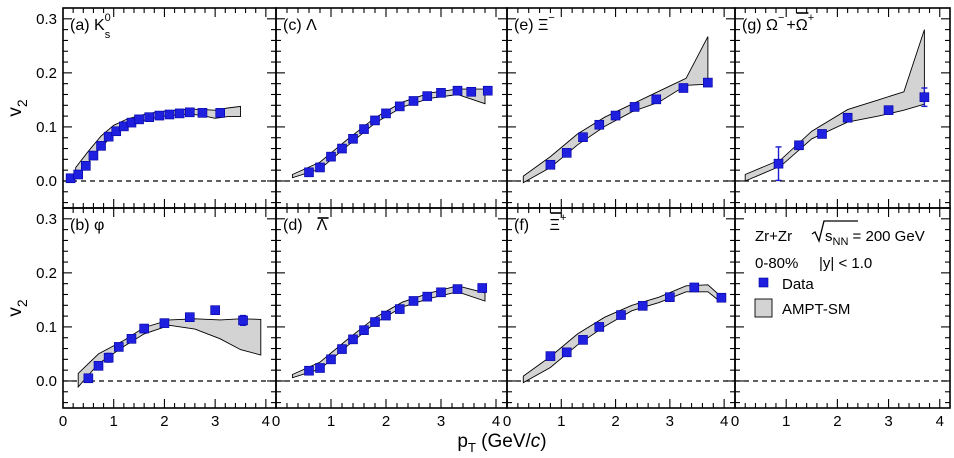  Describe the element at coordinates (385, 298) in the screenshot. I see `panel-d: (d) Λ` at that location.